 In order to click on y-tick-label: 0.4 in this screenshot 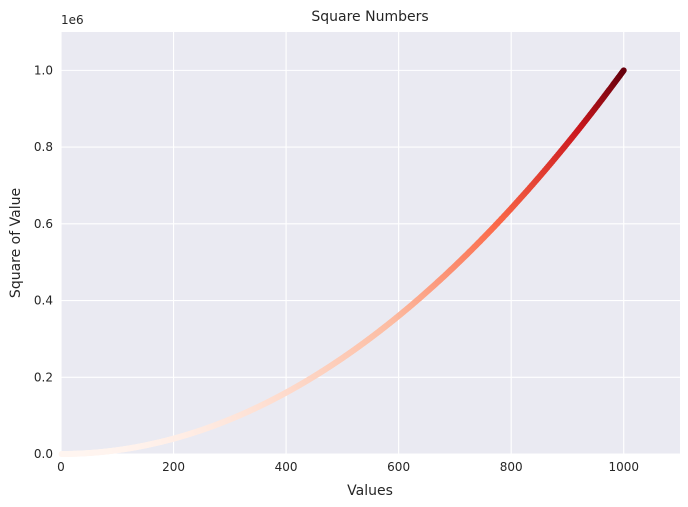, I will do `click(43, 301)`.